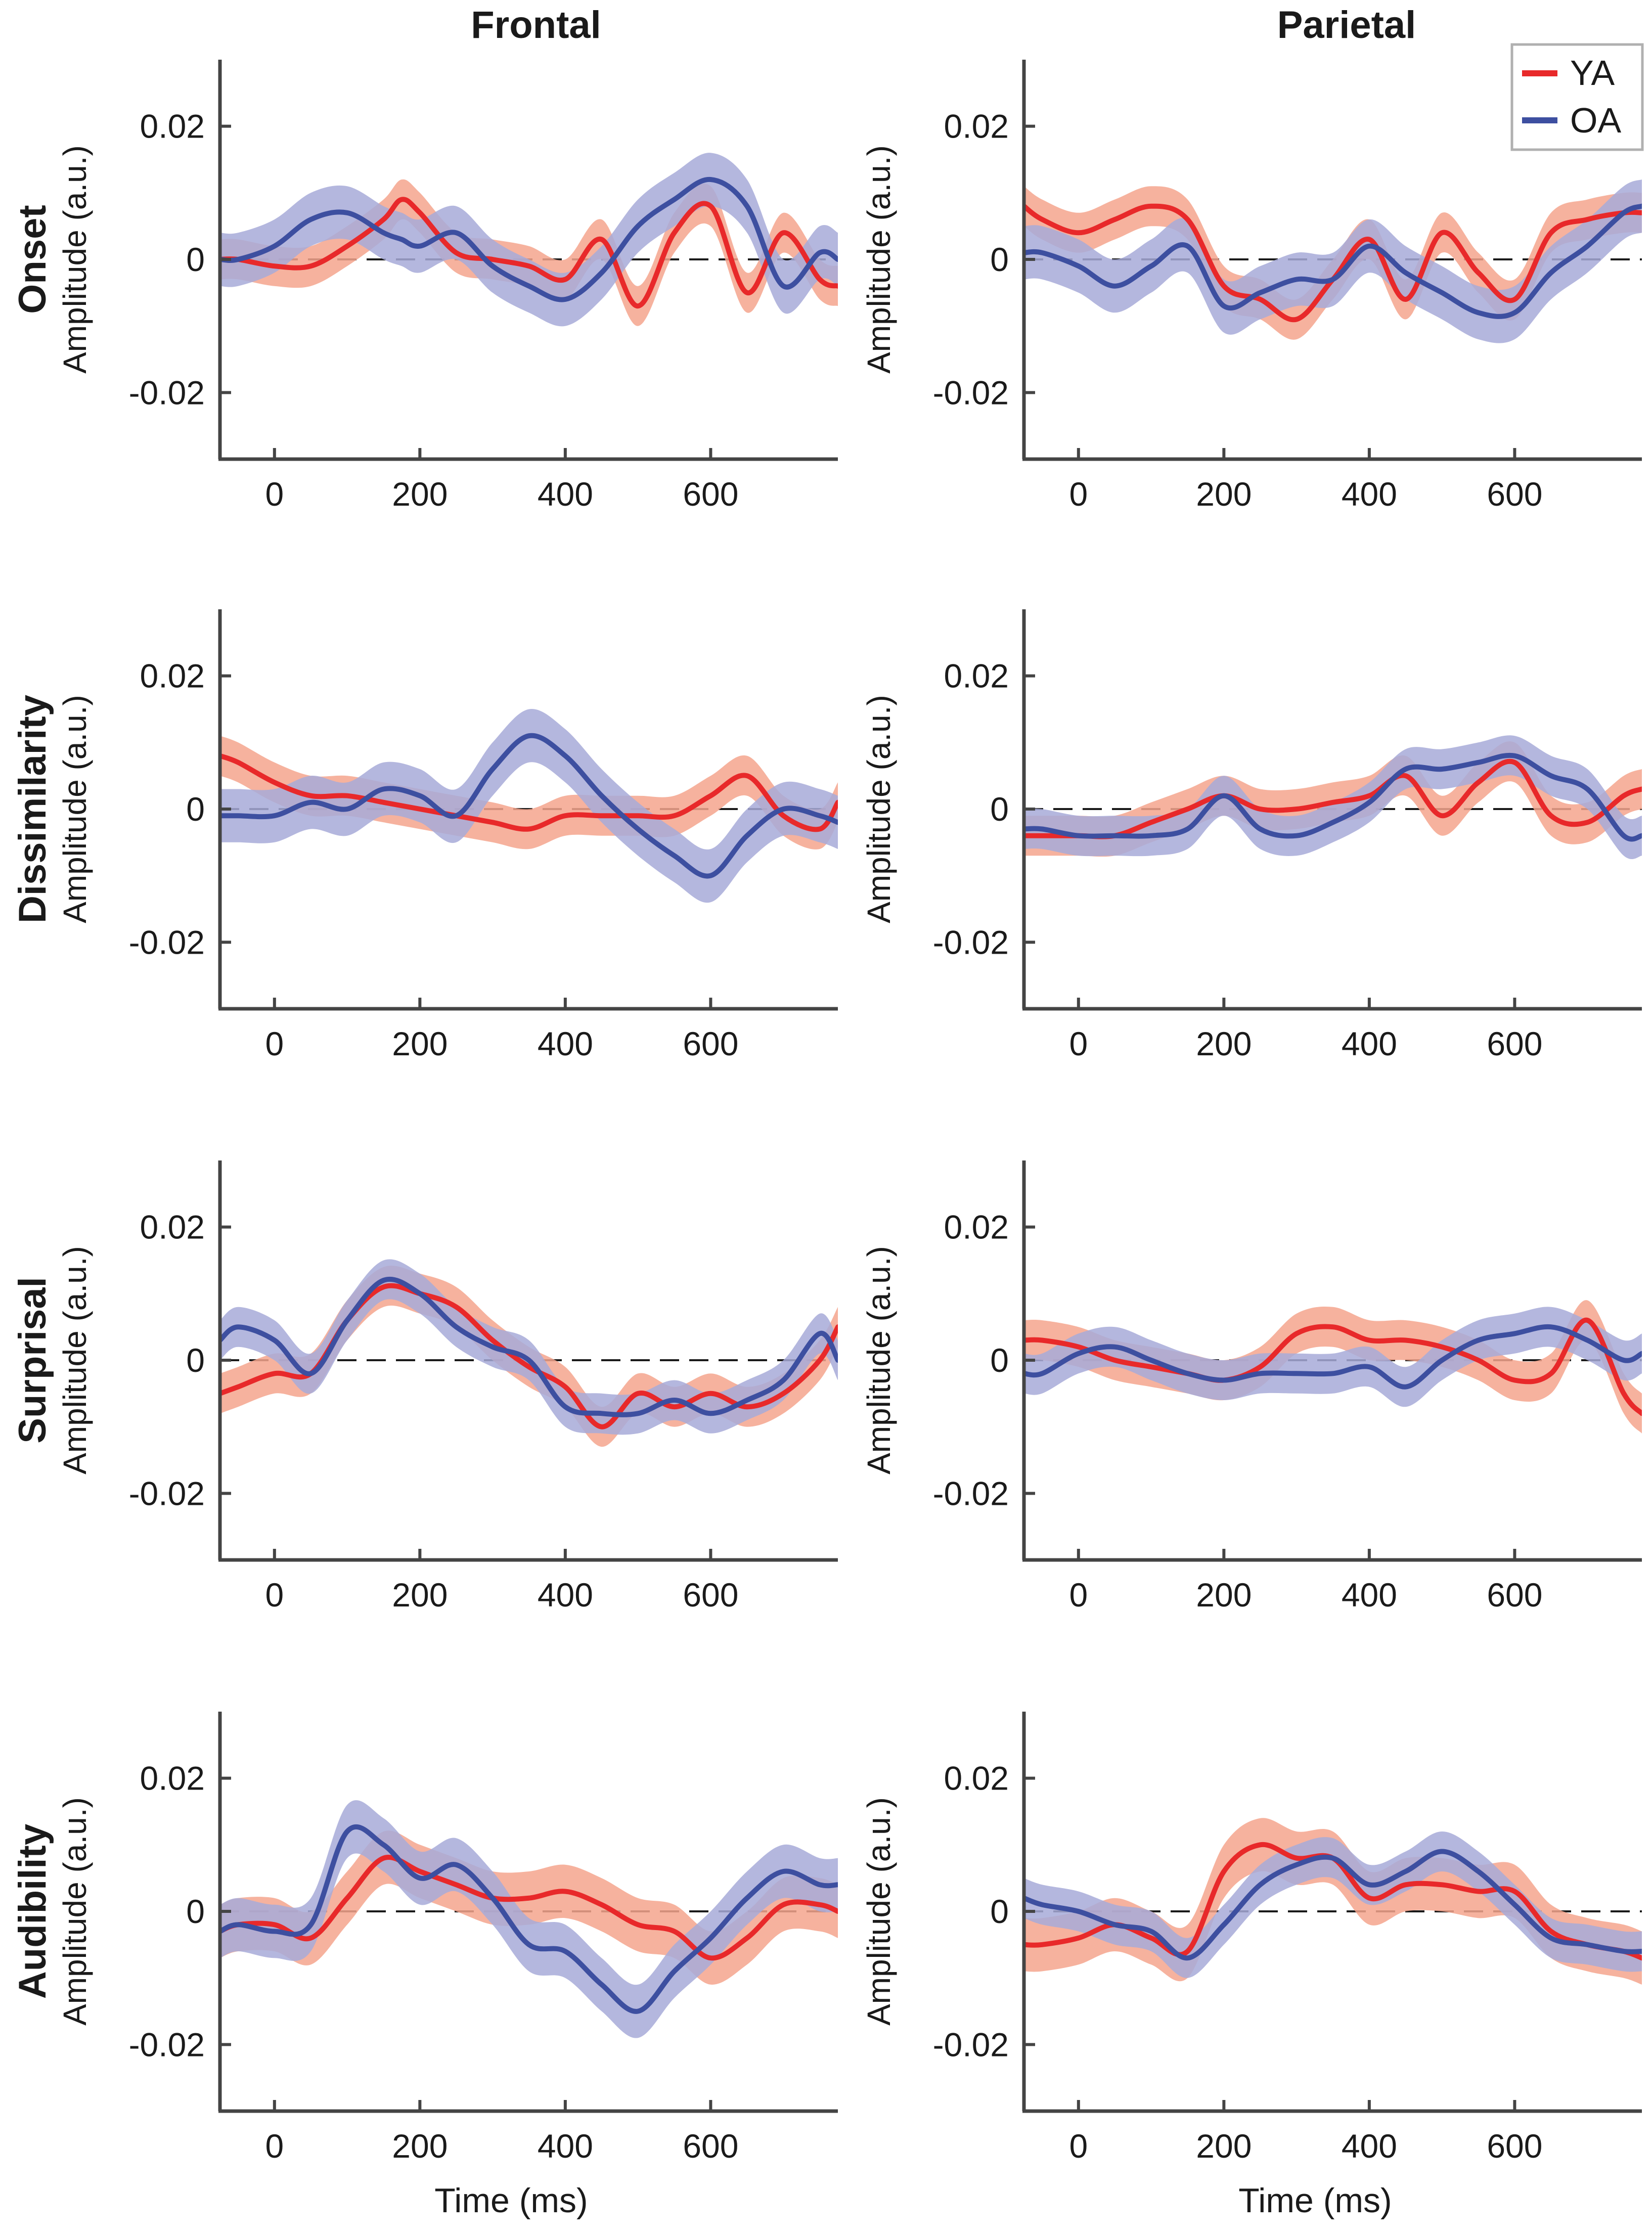 The height and width of the screenshot is (2236, 1652). I want to click on panel-surprisal-parietal: 0.02 0 -0.02 0 200 400 600 Amplitude (a.u.), so click(1251, 1387).